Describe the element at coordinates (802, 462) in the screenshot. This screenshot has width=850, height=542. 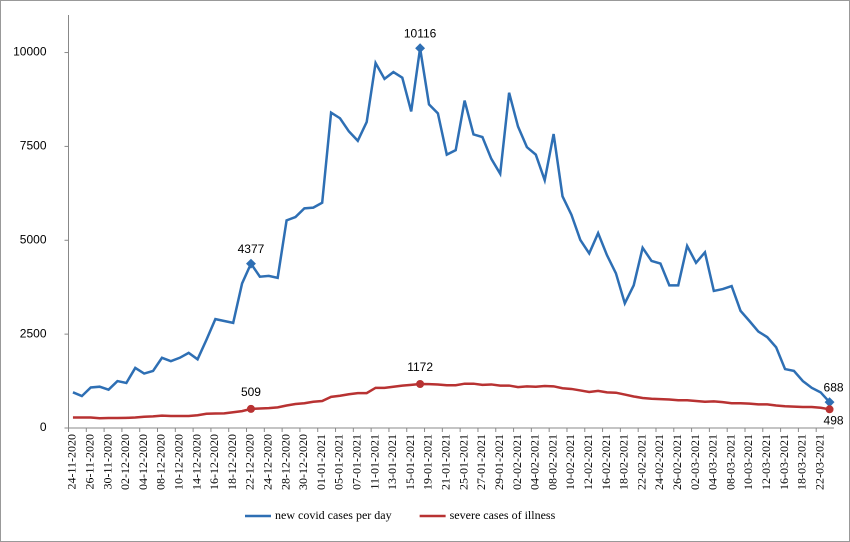
I see `x-tick-label: 18-03-2021` at that location.